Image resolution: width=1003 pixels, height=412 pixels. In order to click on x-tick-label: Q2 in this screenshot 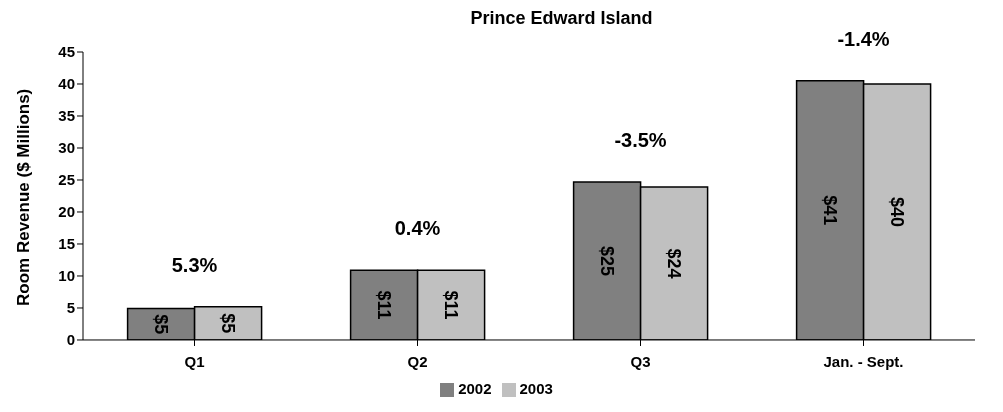, I will do `click(417, 361)`.